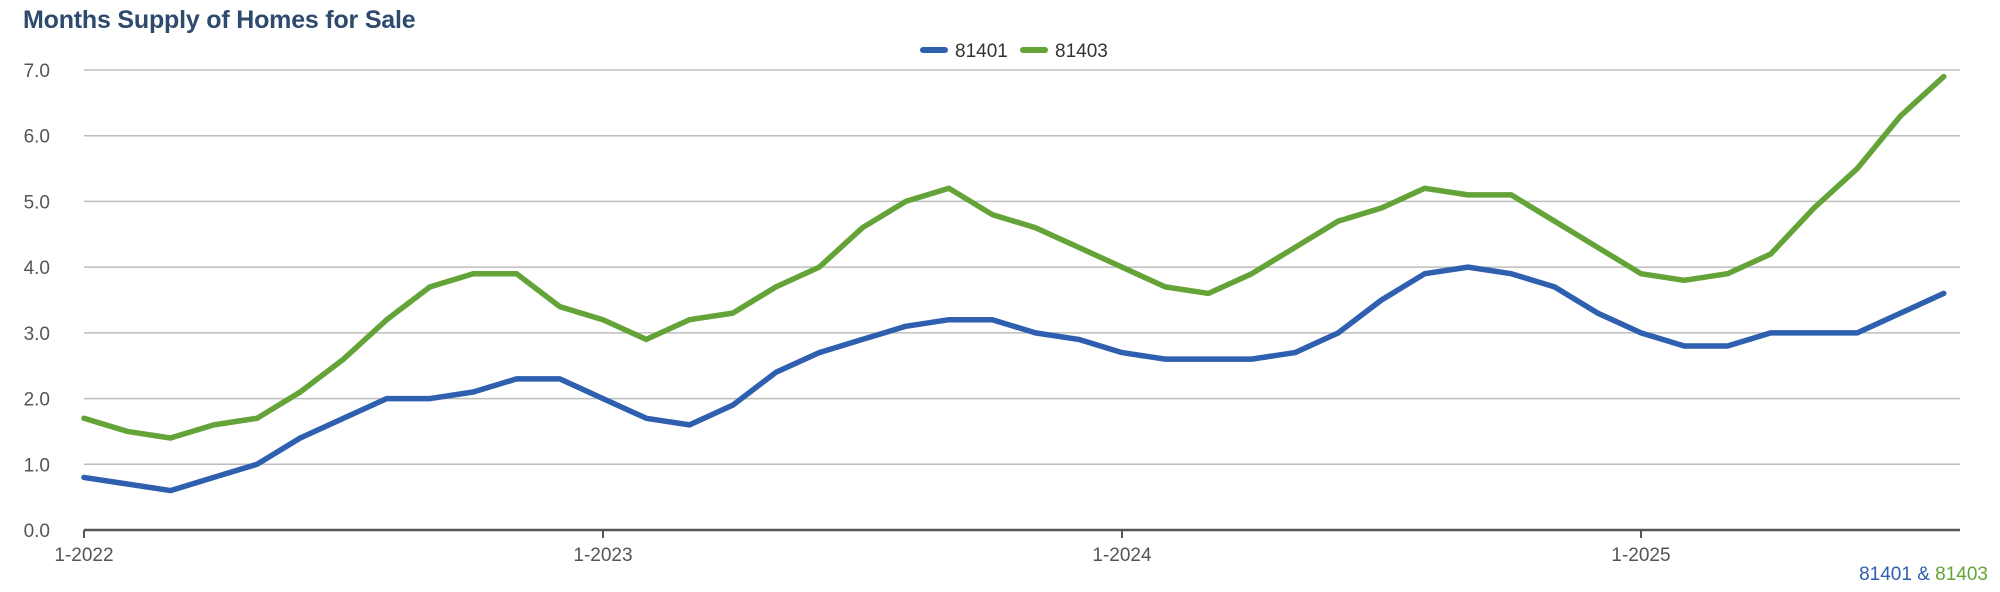  I want to click on legend: 81401 81403, so click(1014, 51).